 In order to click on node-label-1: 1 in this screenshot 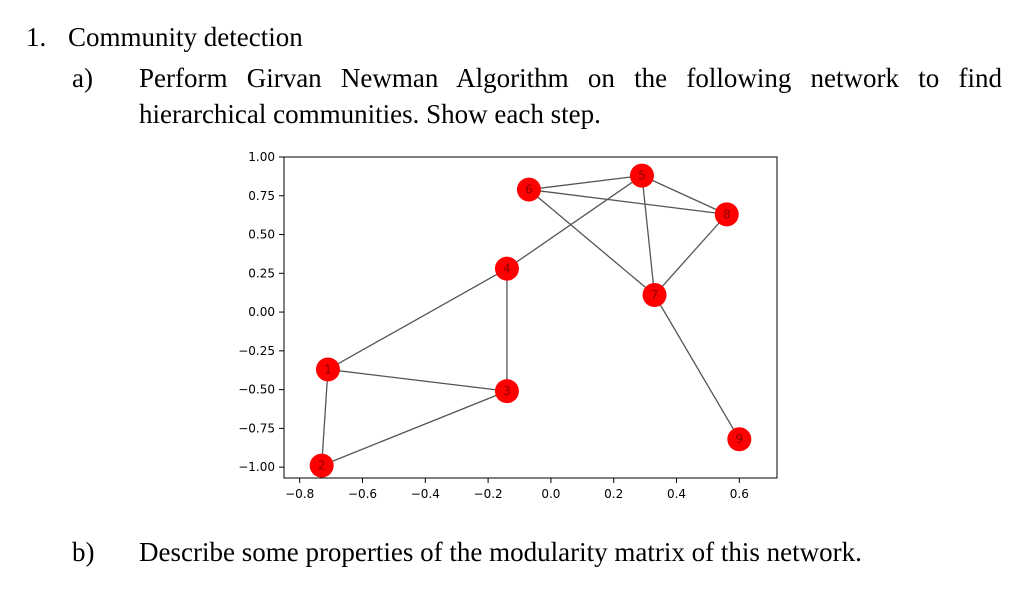, I will do `click(328, 369)`.